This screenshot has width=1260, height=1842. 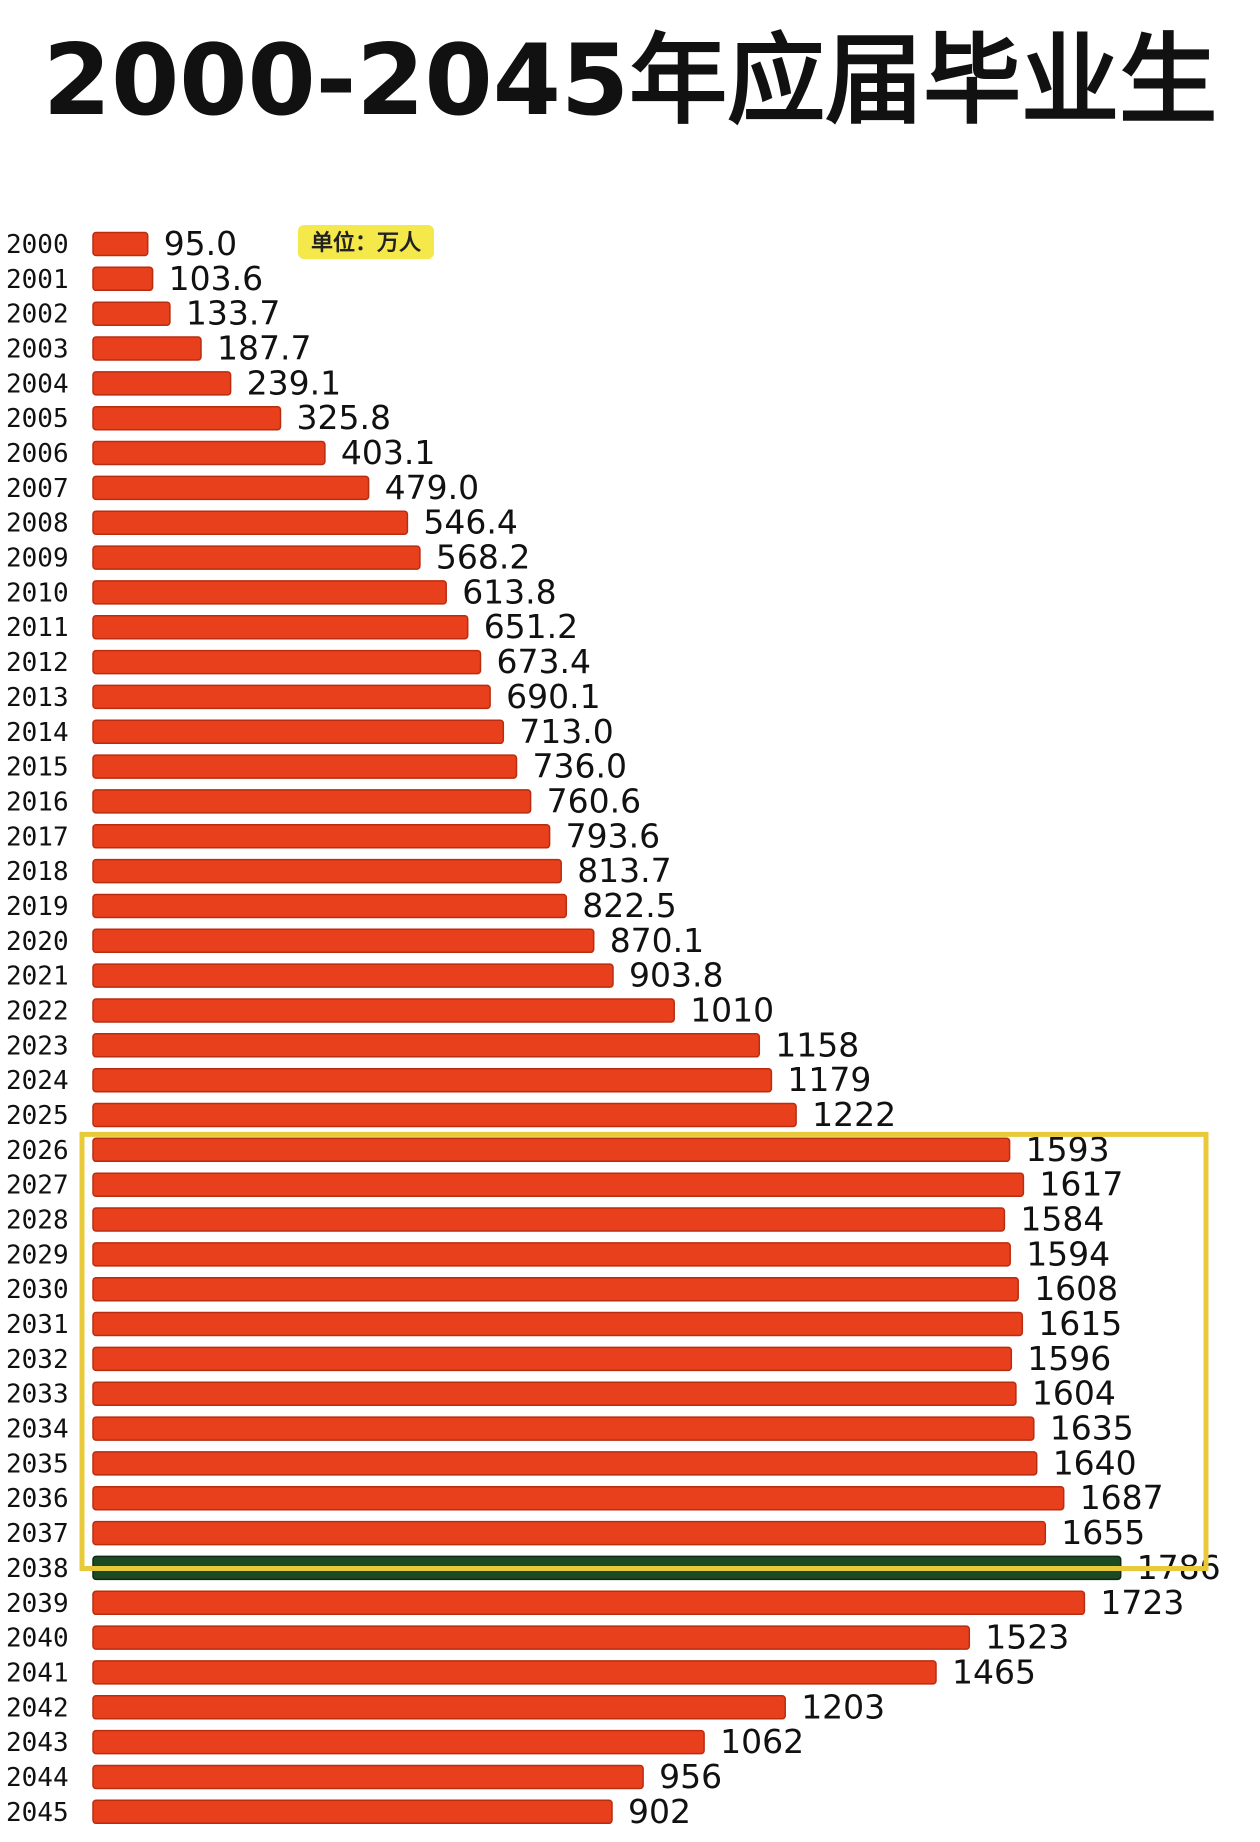 I want to click on value-label-2006: 403.1, so click(x=388, y=452).